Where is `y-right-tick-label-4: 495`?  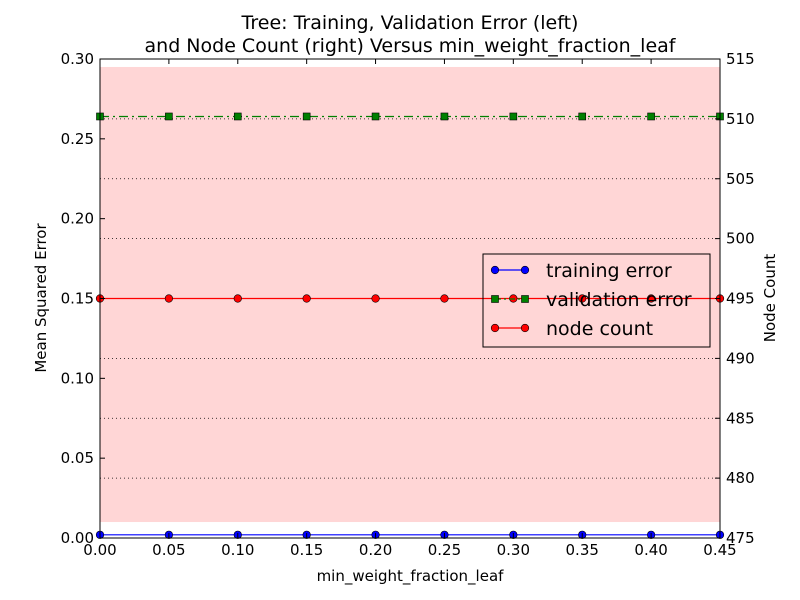
y-right-tick-label-4: 495 is located at coordinates (740, 299).